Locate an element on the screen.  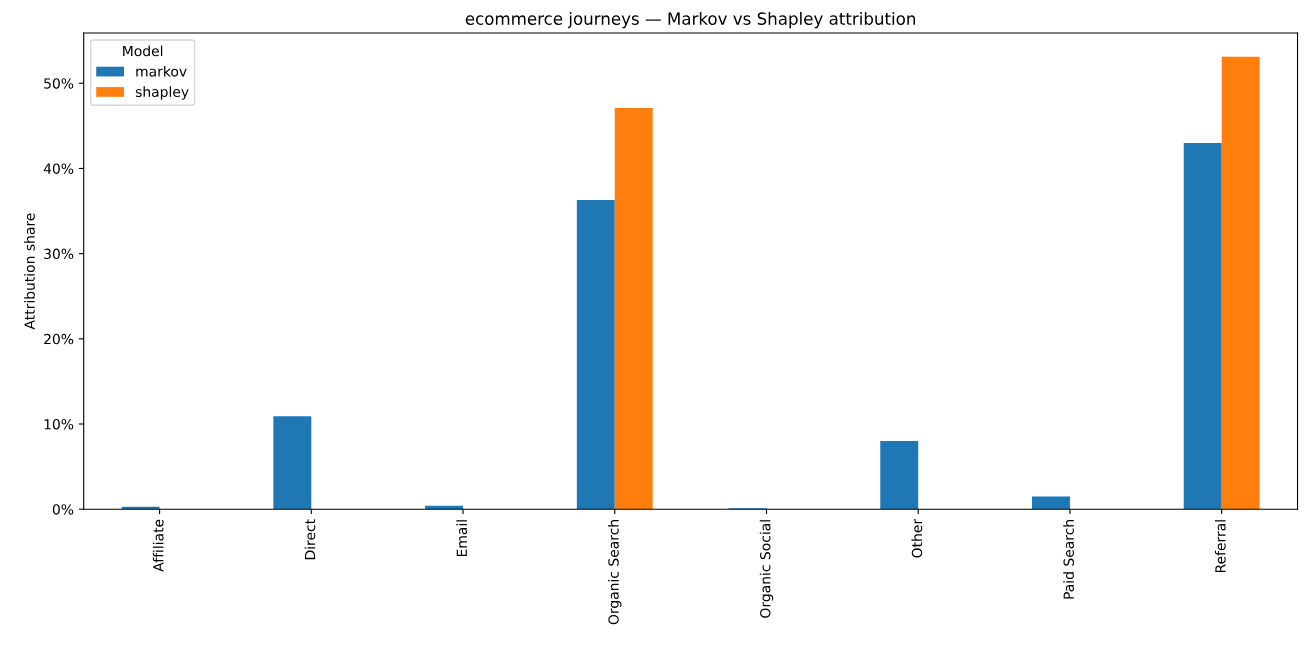
chart-title: ecommerce journeys — Markov vs Shapley attribution is located at coordinates (690, 20).